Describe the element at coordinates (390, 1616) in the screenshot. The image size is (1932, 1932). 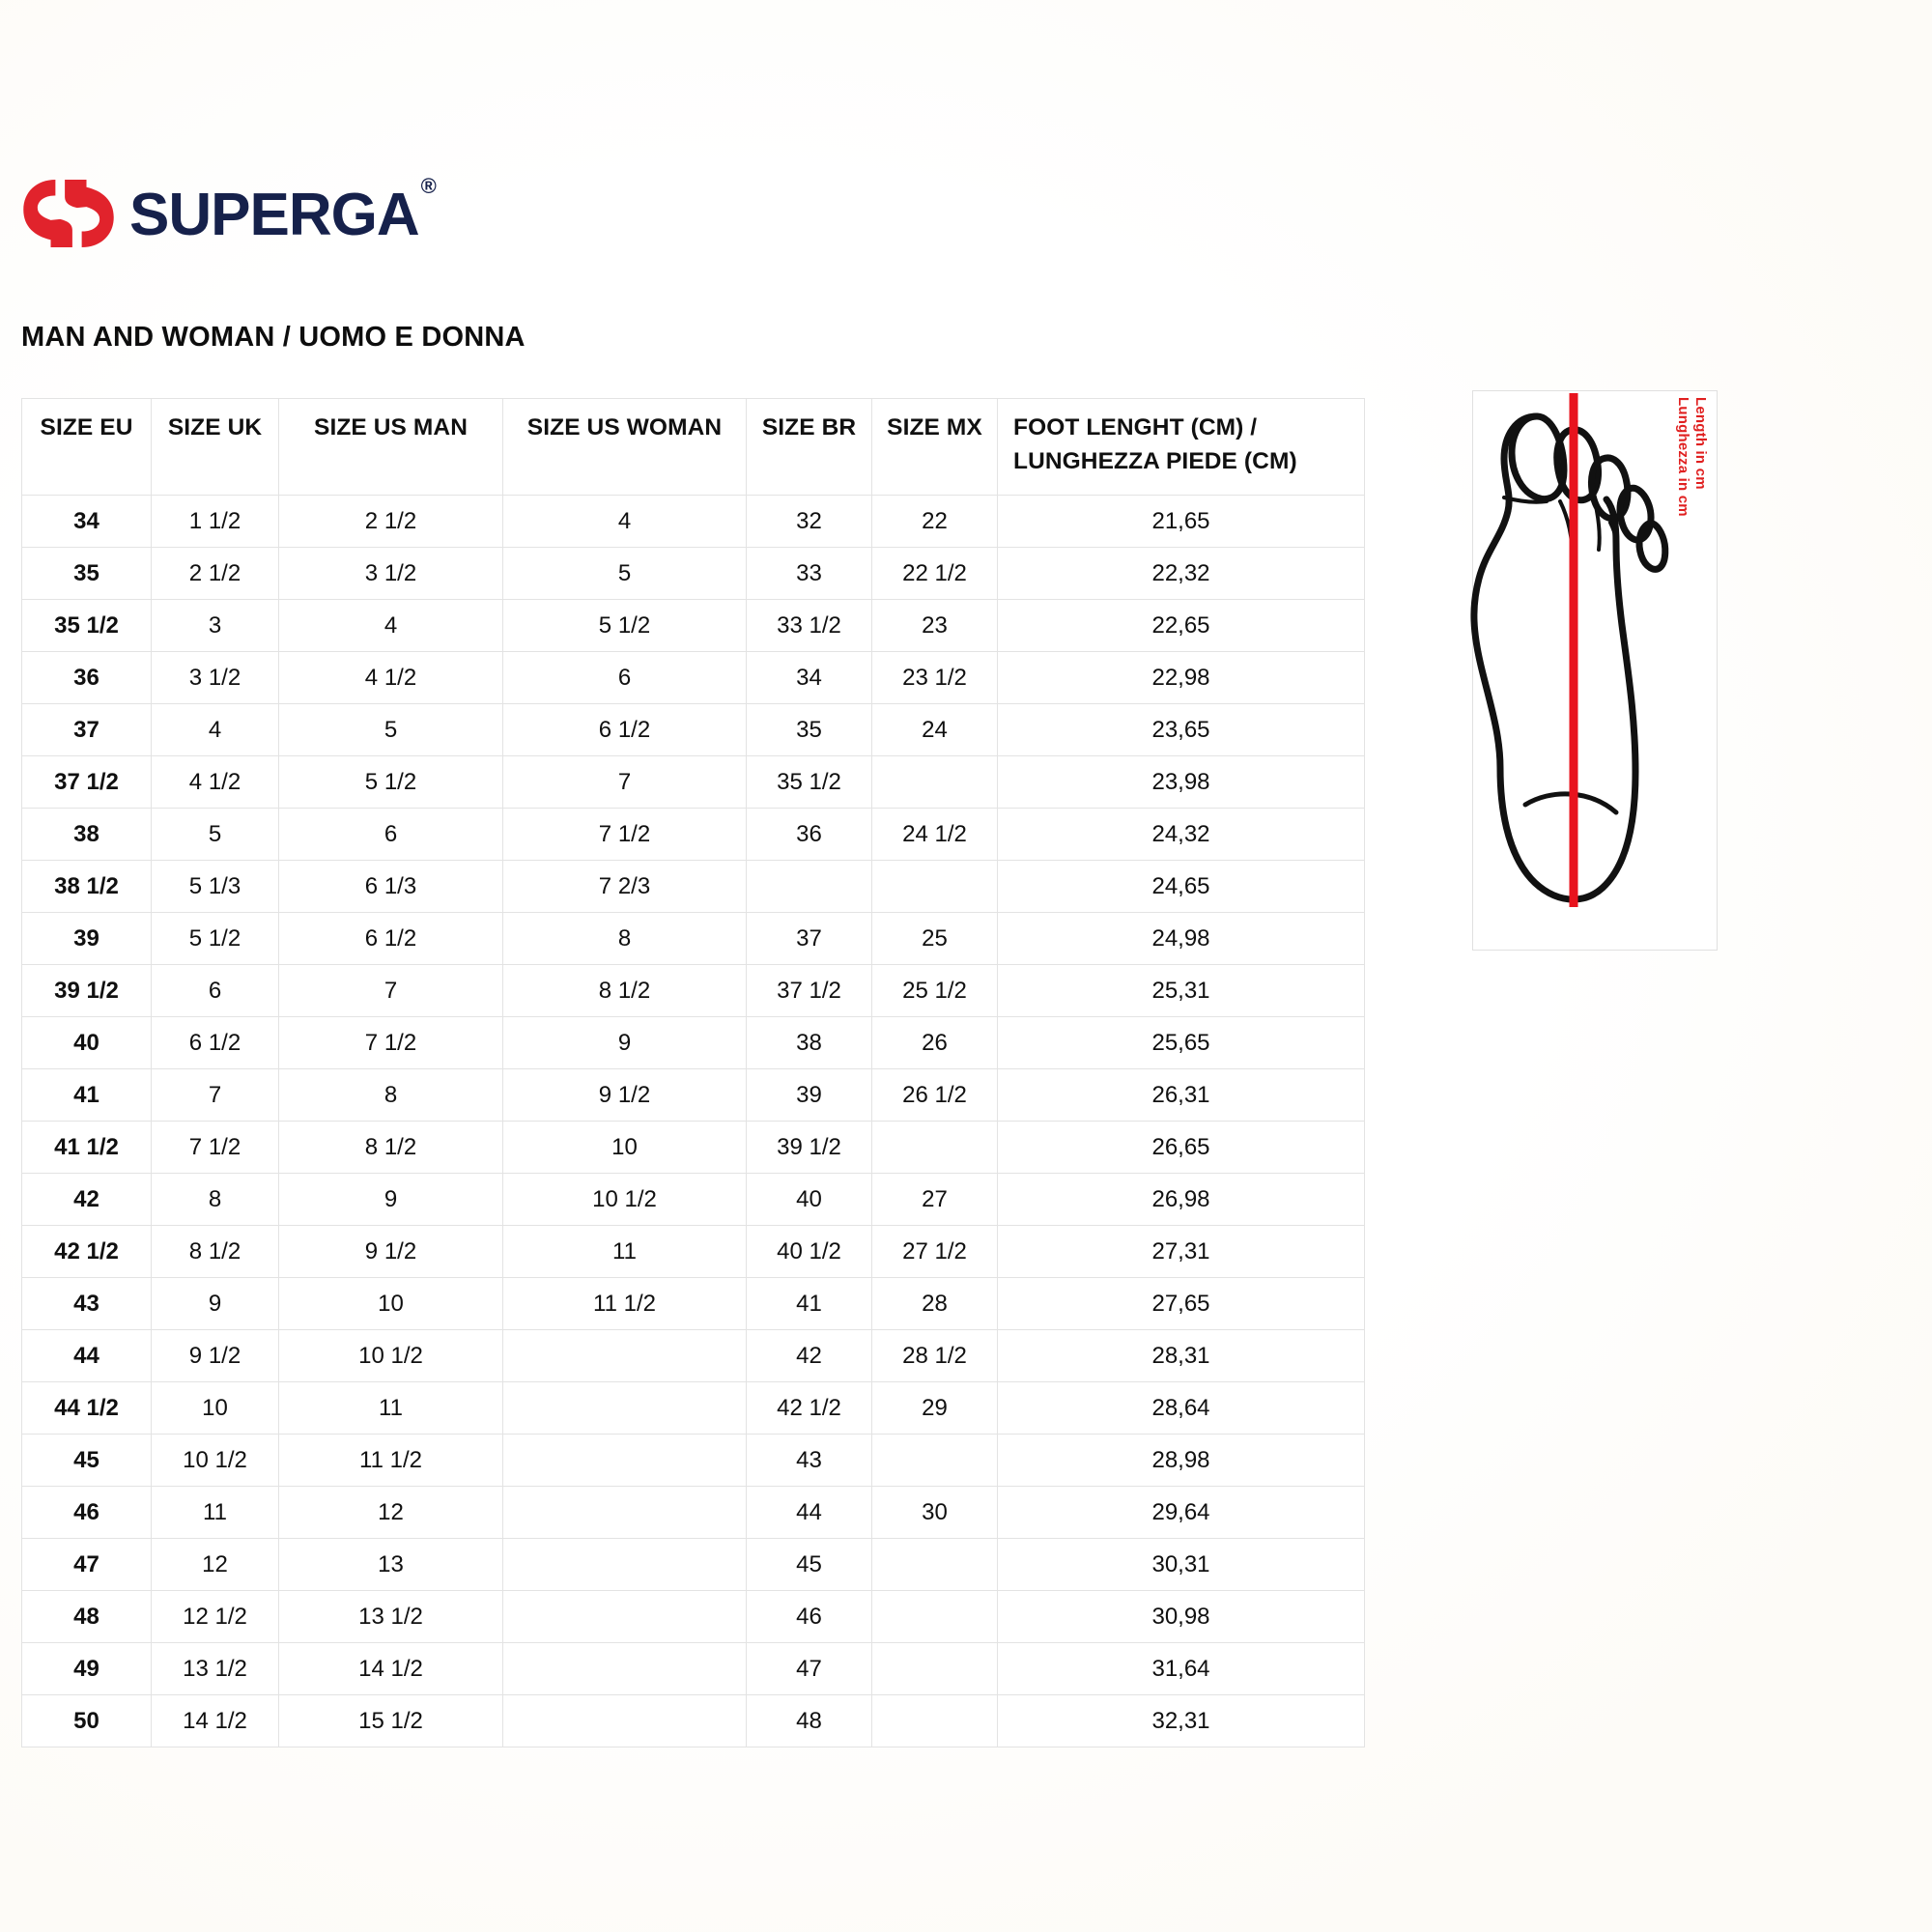
I see `cell-us-man: 13 1/2` at that location.